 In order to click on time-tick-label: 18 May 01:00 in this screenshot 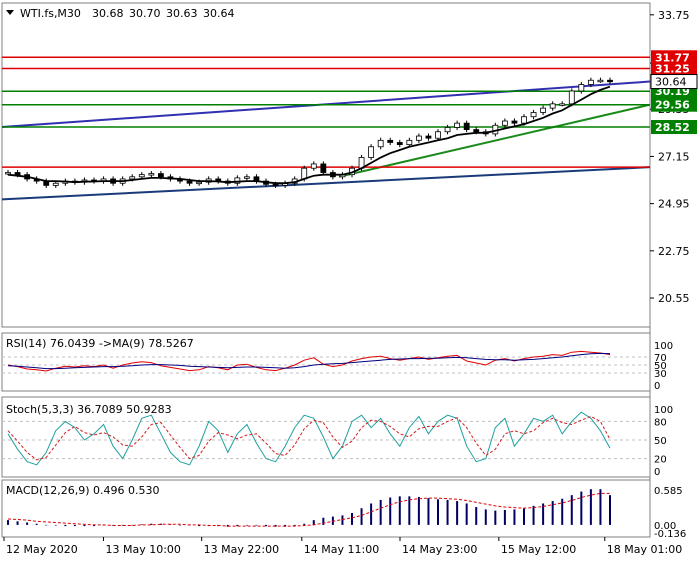, I will do `click(644, 549)`.